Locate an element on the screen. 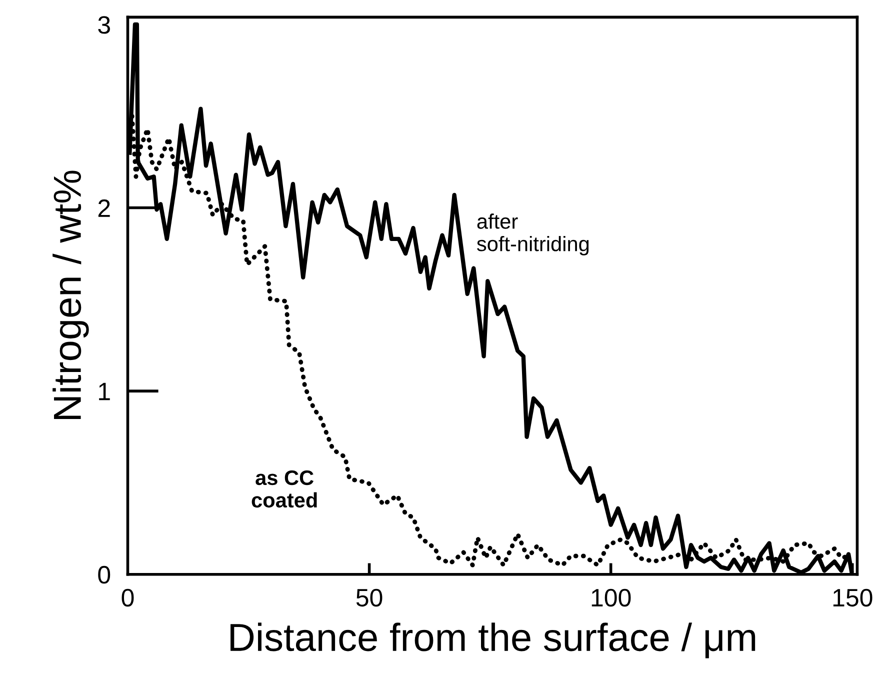 The height and width of the screenshot is (687, 881). y-tick-label: 3 is located at coordinates (104, 25).